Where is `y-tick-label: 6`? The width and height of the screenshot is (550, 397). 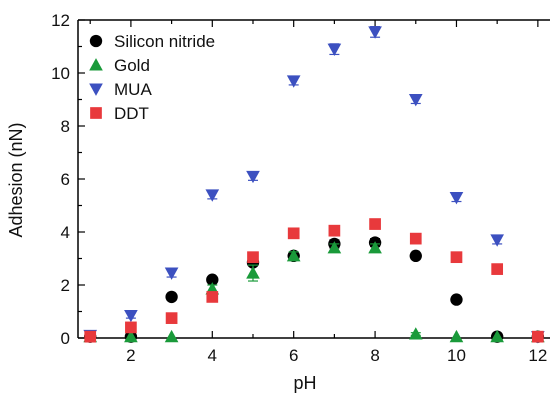 y-tick-label: 6 is located at coordinates (65, 179).